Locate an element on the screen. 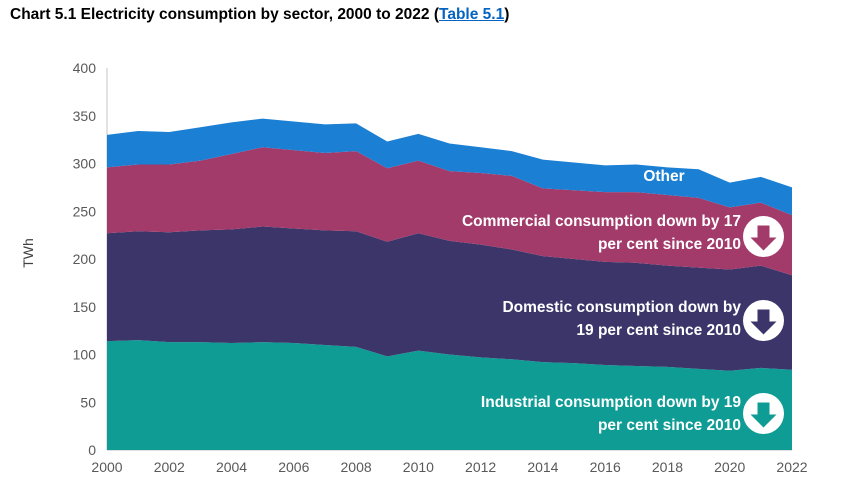 This screenshot has height=497, width=843. y-tick-label: 350 is located at coordinates (85, 116).